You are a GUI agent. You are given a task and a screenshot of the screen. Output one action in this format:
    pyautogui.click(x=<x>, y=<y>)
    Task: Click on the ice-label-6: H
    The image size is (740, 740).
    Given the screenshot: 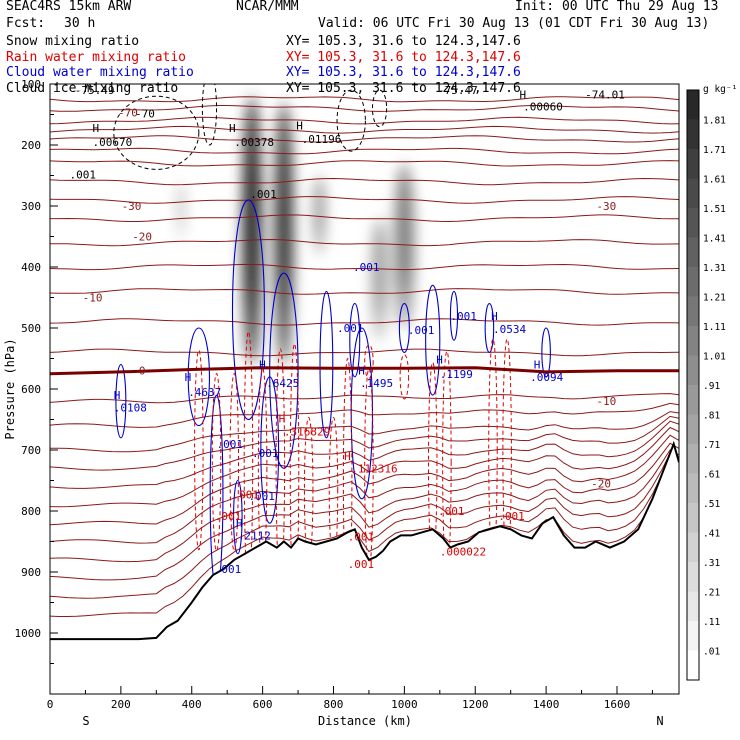 What is the action you would take?
    pyautogui.click(x=299, y=125)
    